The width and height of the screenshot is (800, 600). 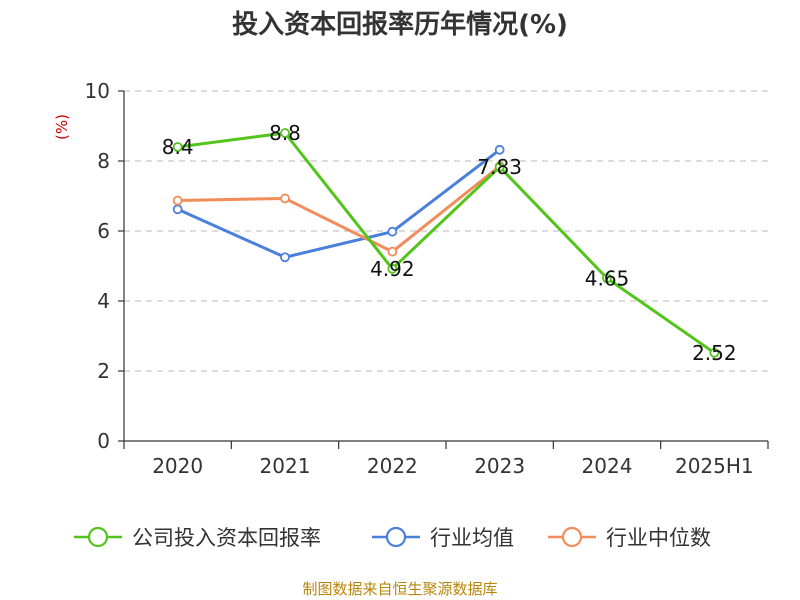 I want to click on legend: 公司投入资本回报率 行业均值 行业中位数, so click(x=392, y=538).